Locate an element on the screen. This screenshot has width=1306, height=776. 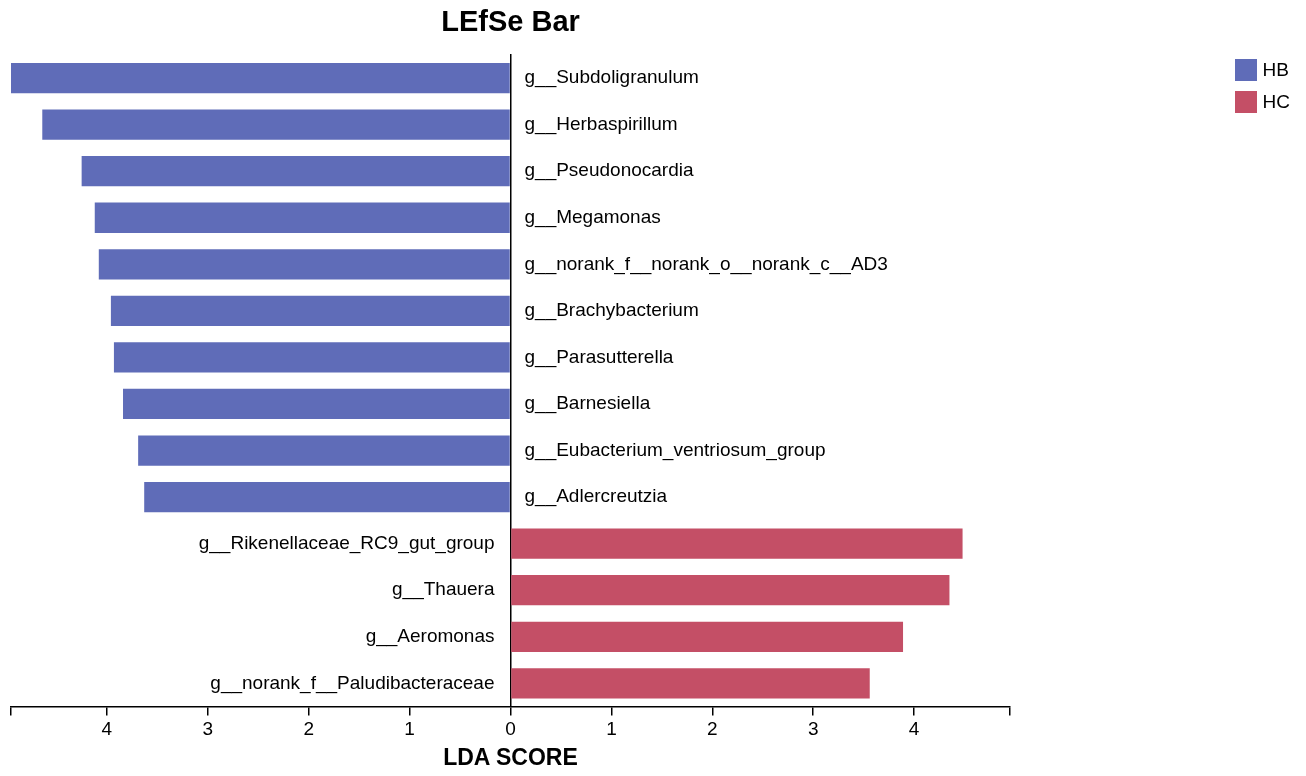
y-tick-label: g__norank_f__norank_o__norank_c__AD3 is located at coordinates (706, 263).